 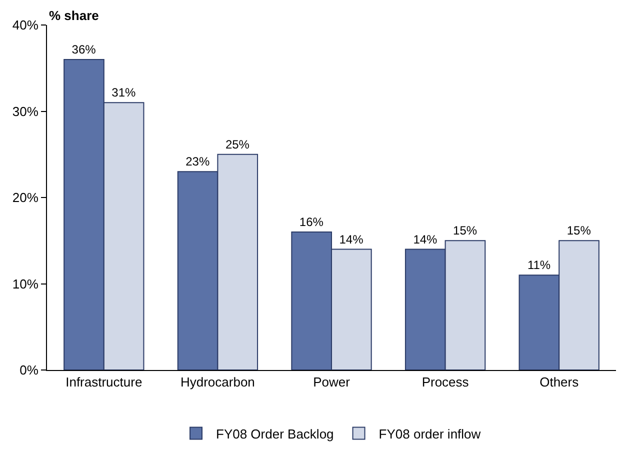 What do you see at coordinates (25, 25) in the screenshot?
I see `y-tick-label: 40%` at bounding box center [25, 25].